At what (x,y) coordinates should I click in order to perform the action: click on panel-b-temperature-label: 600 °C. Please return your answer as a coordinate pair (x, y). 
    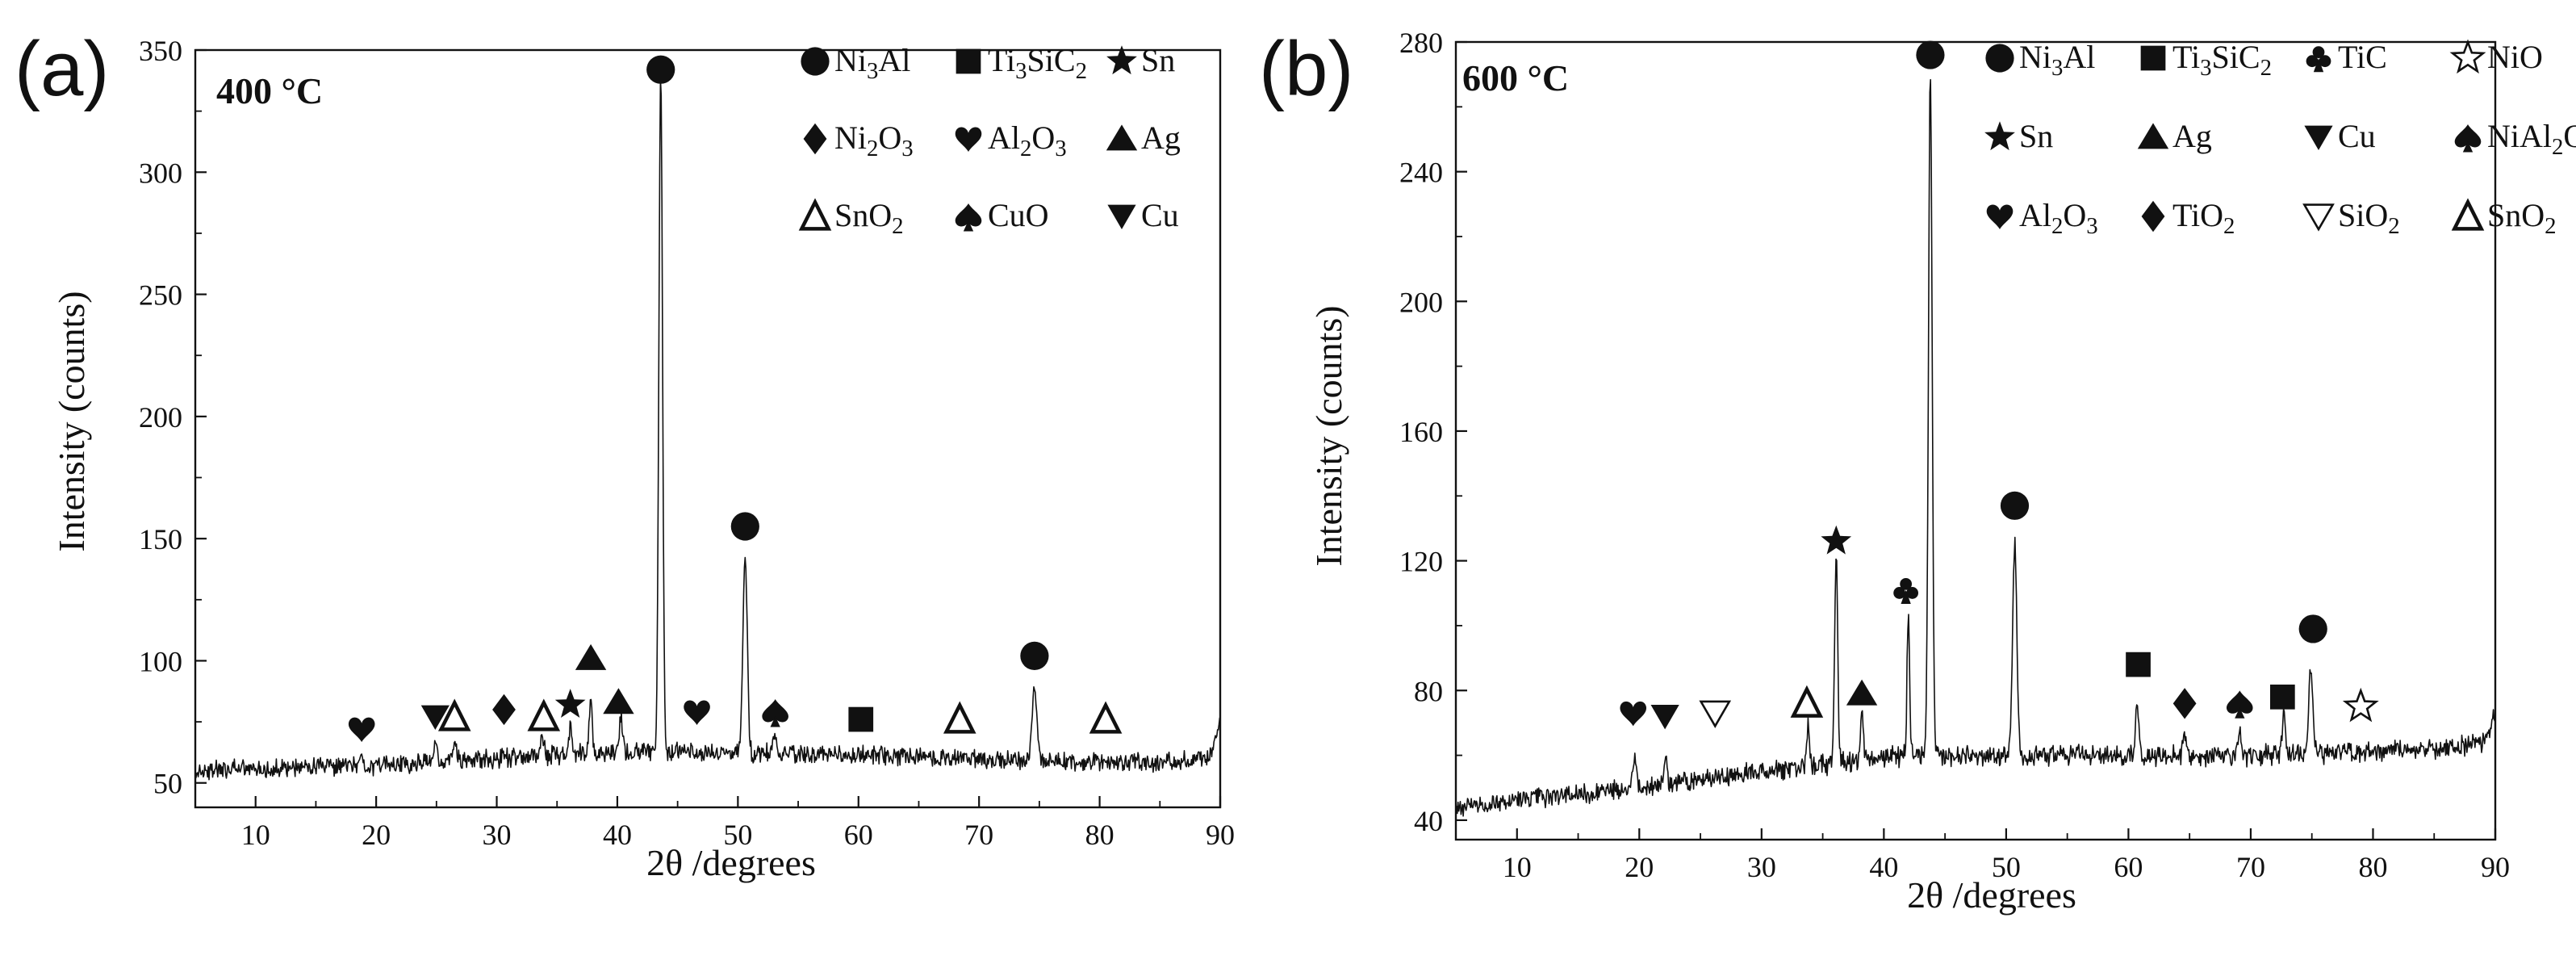
    Looking at the image, I should click on (1515, 77).